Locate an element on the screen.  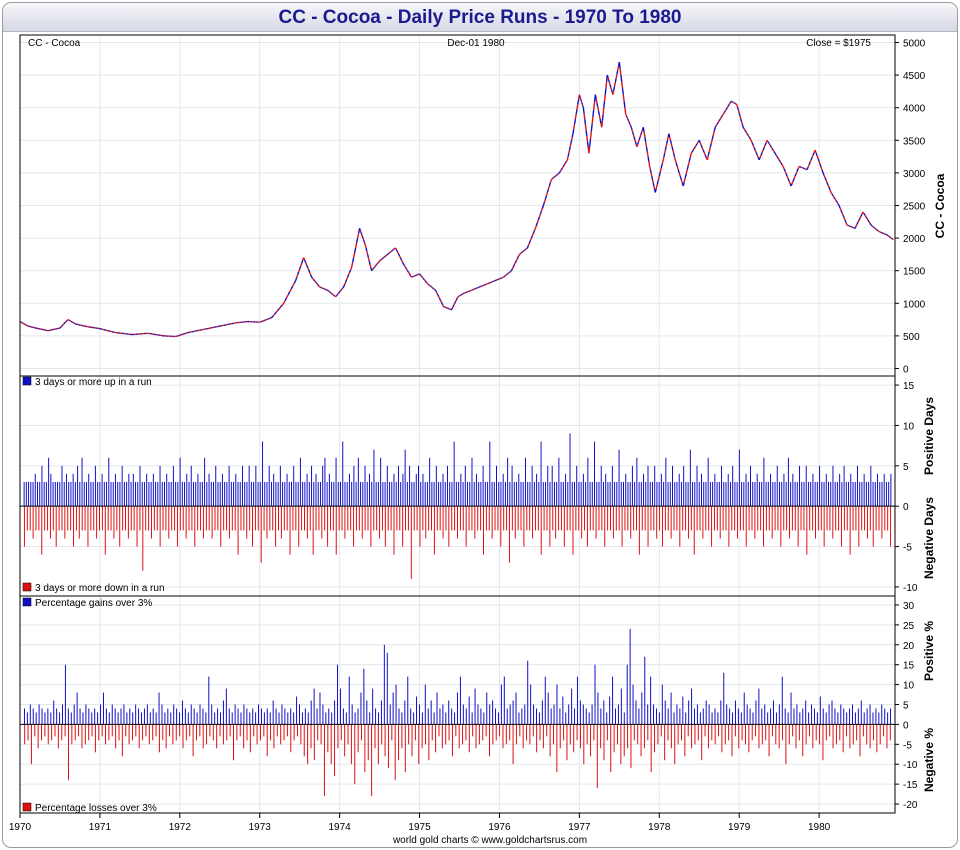
price-y-tick-label: 4500 is located at coordinates (914, 76).